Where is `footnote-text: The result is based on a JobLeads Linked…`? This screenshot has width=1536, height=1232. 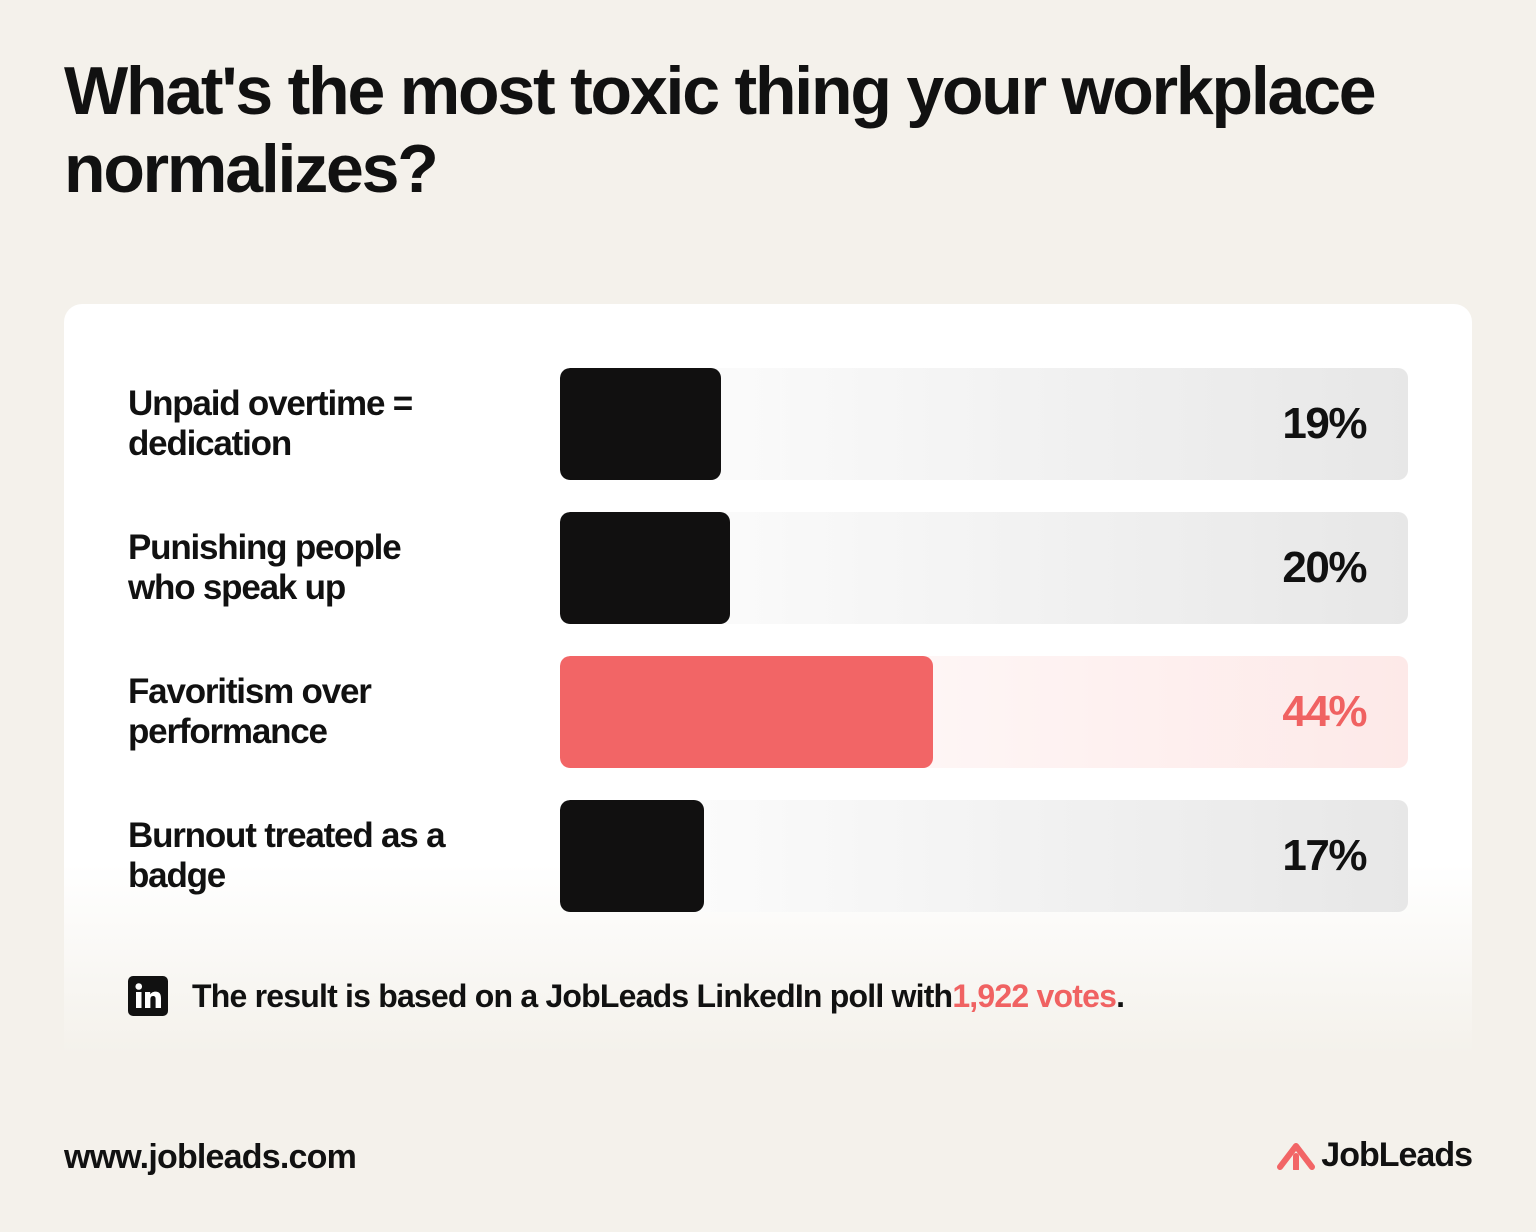
footnote-text: The result is based on a JobLeads Linked… is located at coordinates (572, 995).